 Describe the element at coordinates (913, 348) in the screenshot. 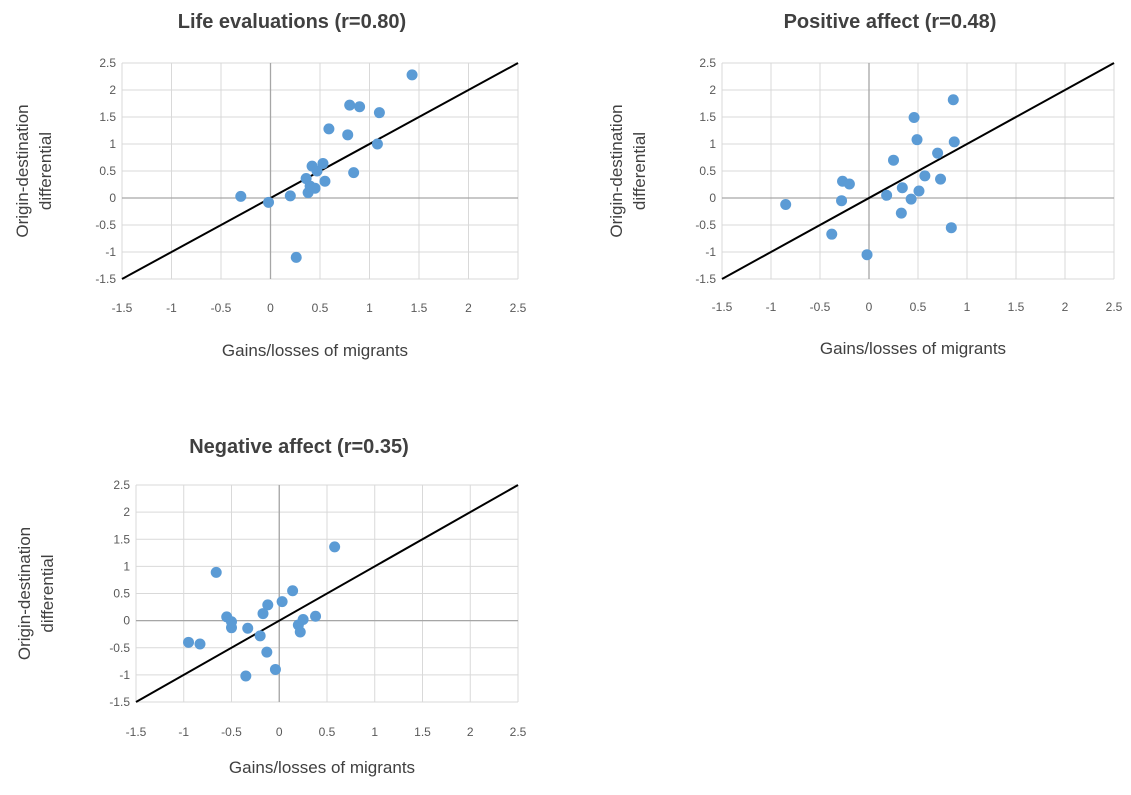

I see `x-axis-label: Gains/losses of migrants` at that location.